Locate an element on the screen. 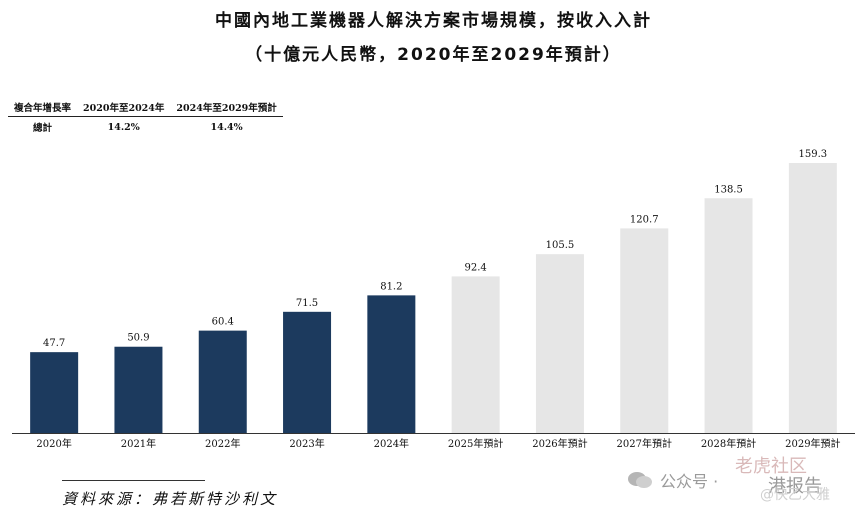 The image size is (867, 516). bar-2022年 is located at coordinates (222, 381).